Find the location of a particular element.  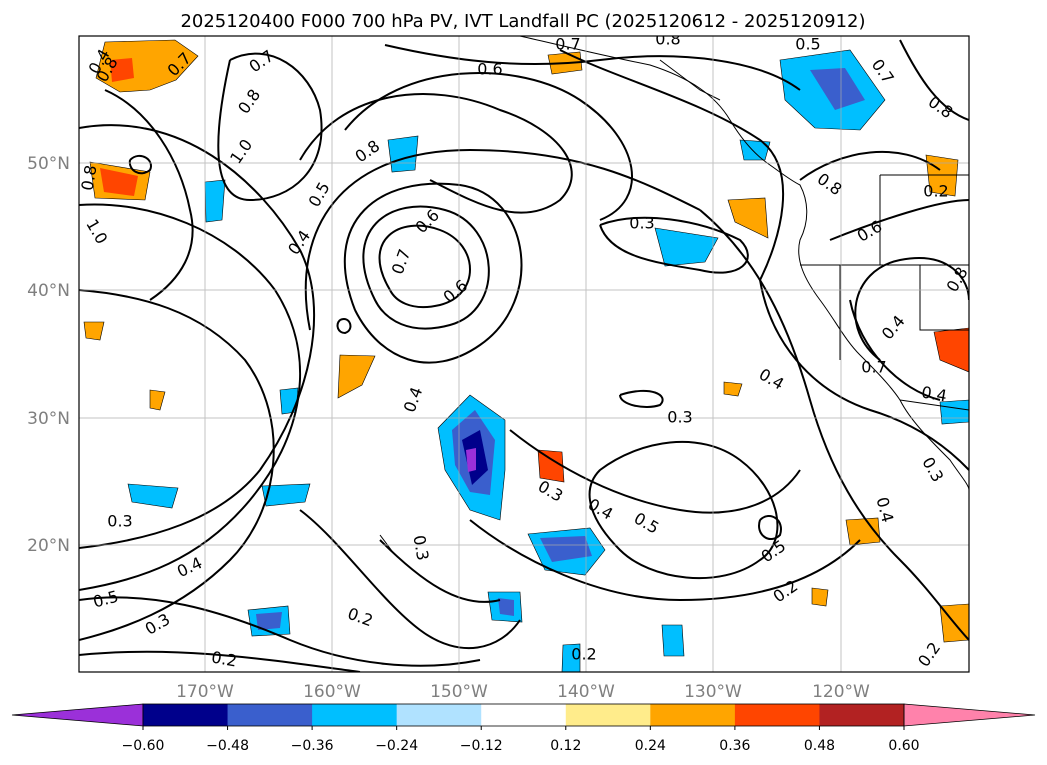

colorbar-tick-label: −0.48 is located at coordinates (227, 746).